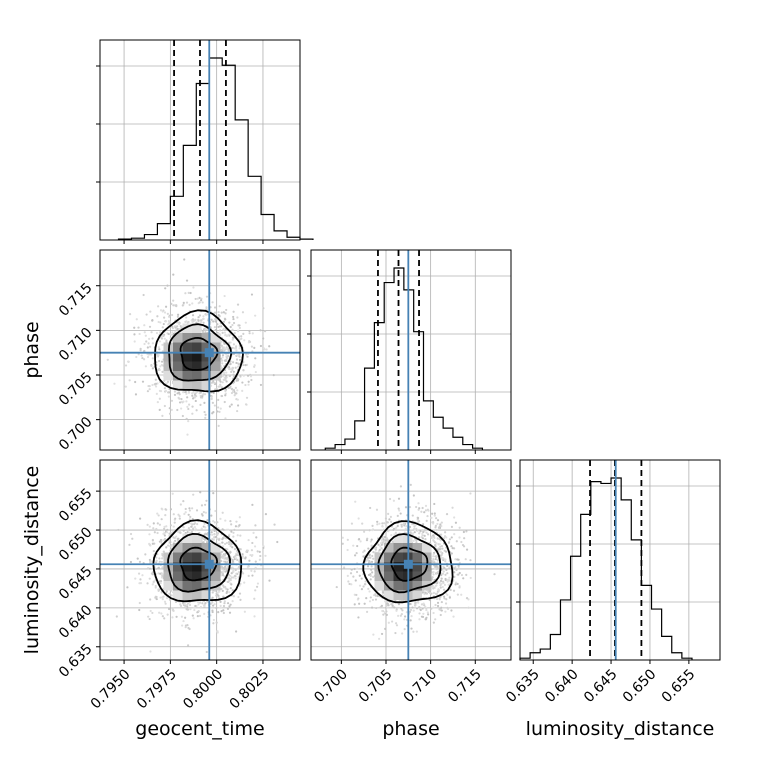 Image resolution: width=760 pixels, height=760 pixels. Describe the element at coordinates (606, 568) in the screenshot. I see `histogram-step-line` at that location.